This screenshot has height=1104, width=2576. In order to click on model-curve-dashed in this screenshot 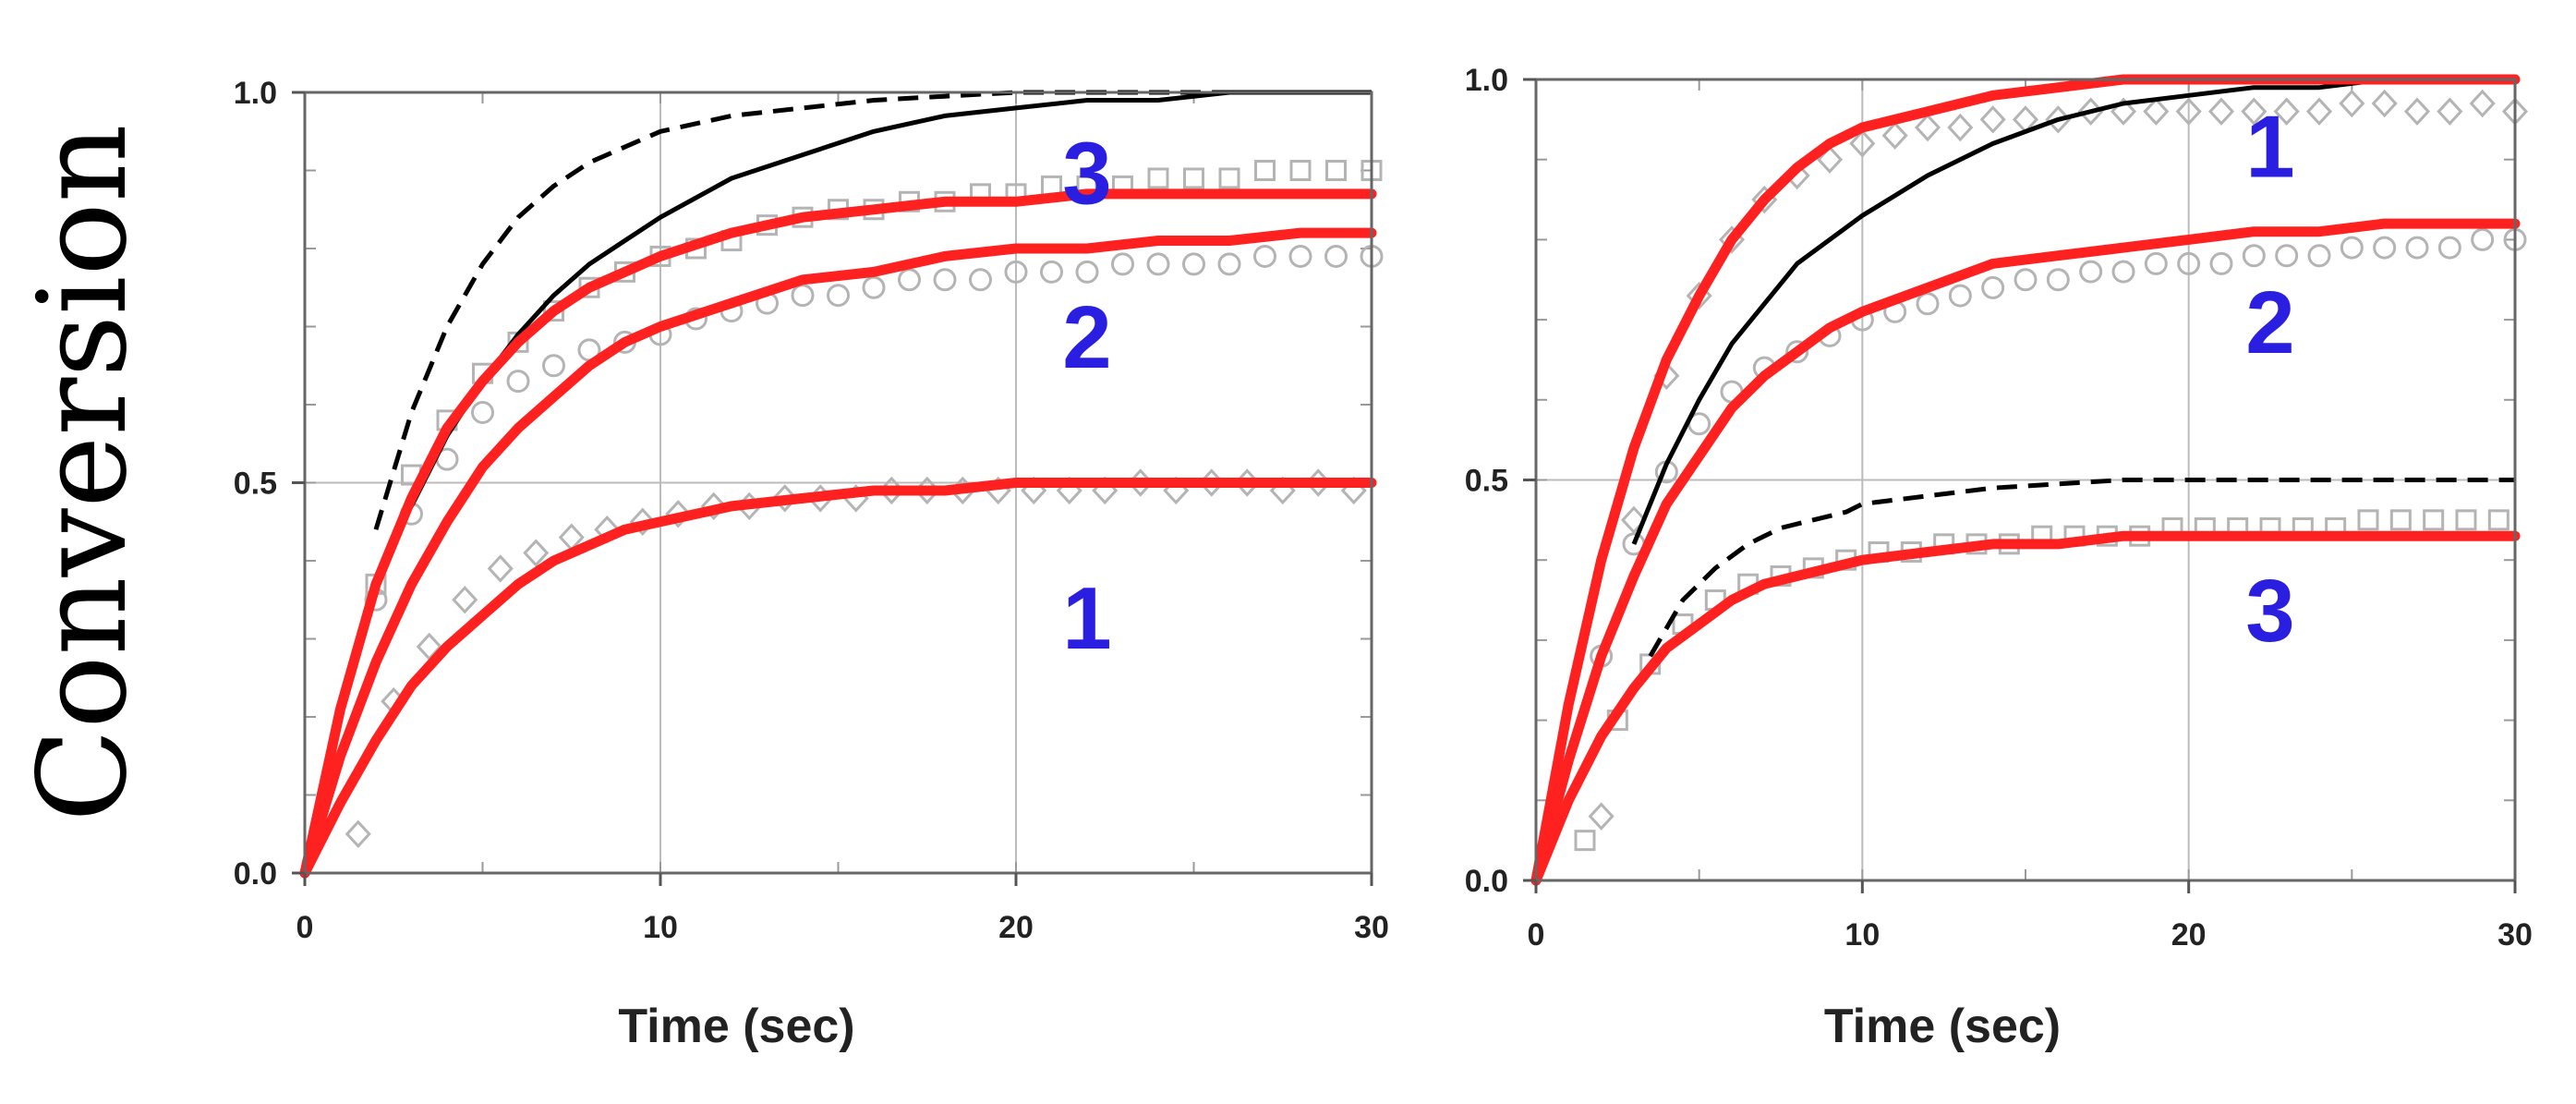, I will do `click(2081, 568)`.